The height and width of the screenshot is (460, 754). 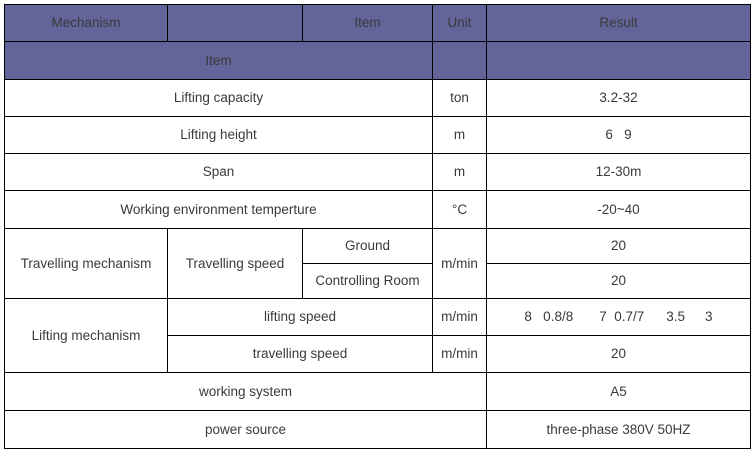 I want to click on lifting-speed-segment-4: 3, so click(x=709, y=317).